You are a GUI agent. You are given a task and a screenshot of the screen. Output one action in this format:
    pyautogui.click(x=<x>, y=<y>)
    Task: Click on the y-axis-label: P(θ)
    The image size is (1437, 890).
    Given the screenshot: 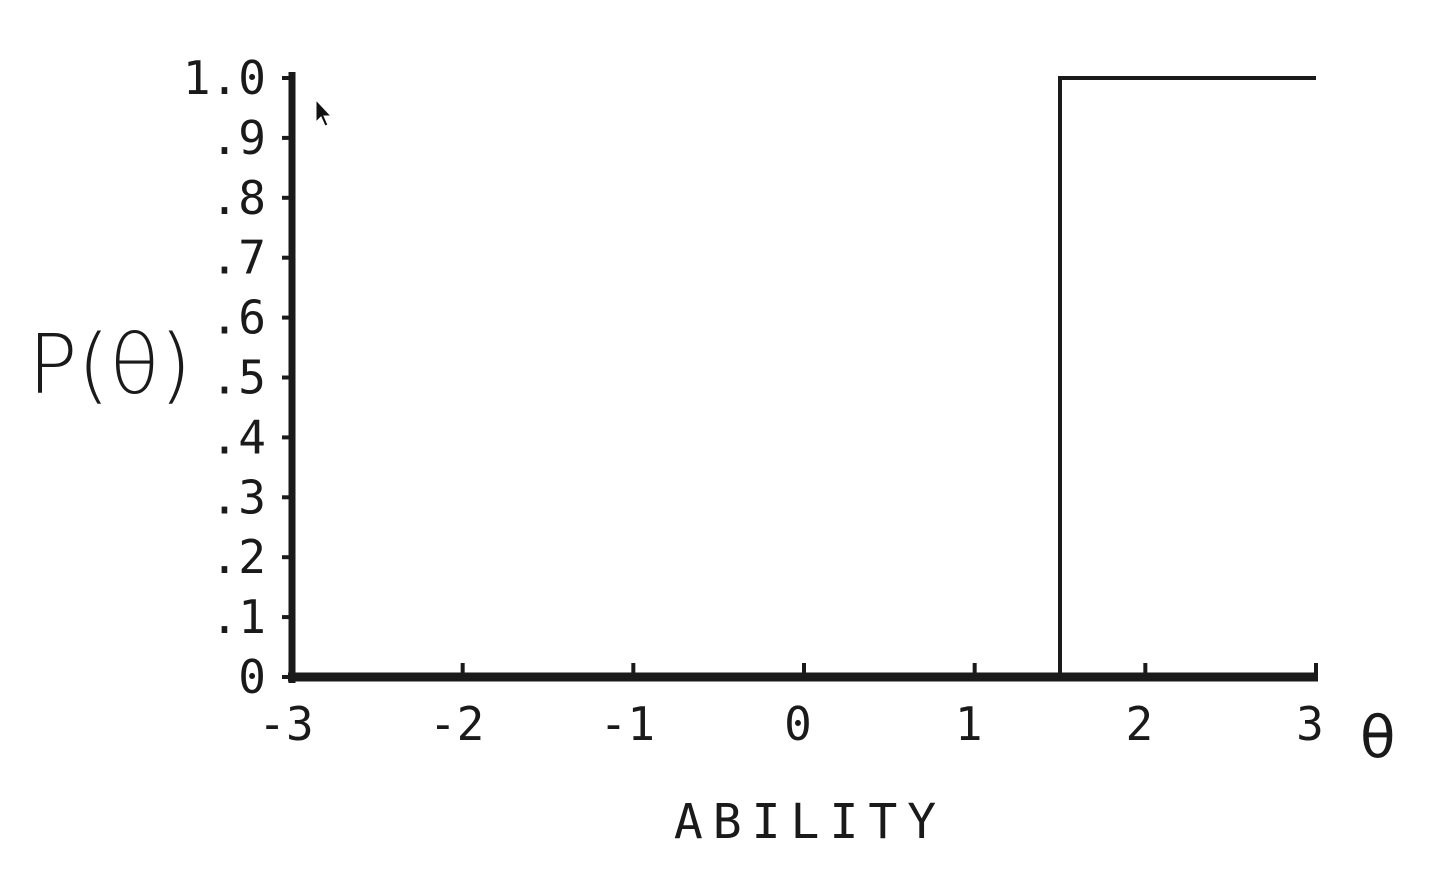 What is the action you would take?
    pyautogui.click(x=110, y=365)
    